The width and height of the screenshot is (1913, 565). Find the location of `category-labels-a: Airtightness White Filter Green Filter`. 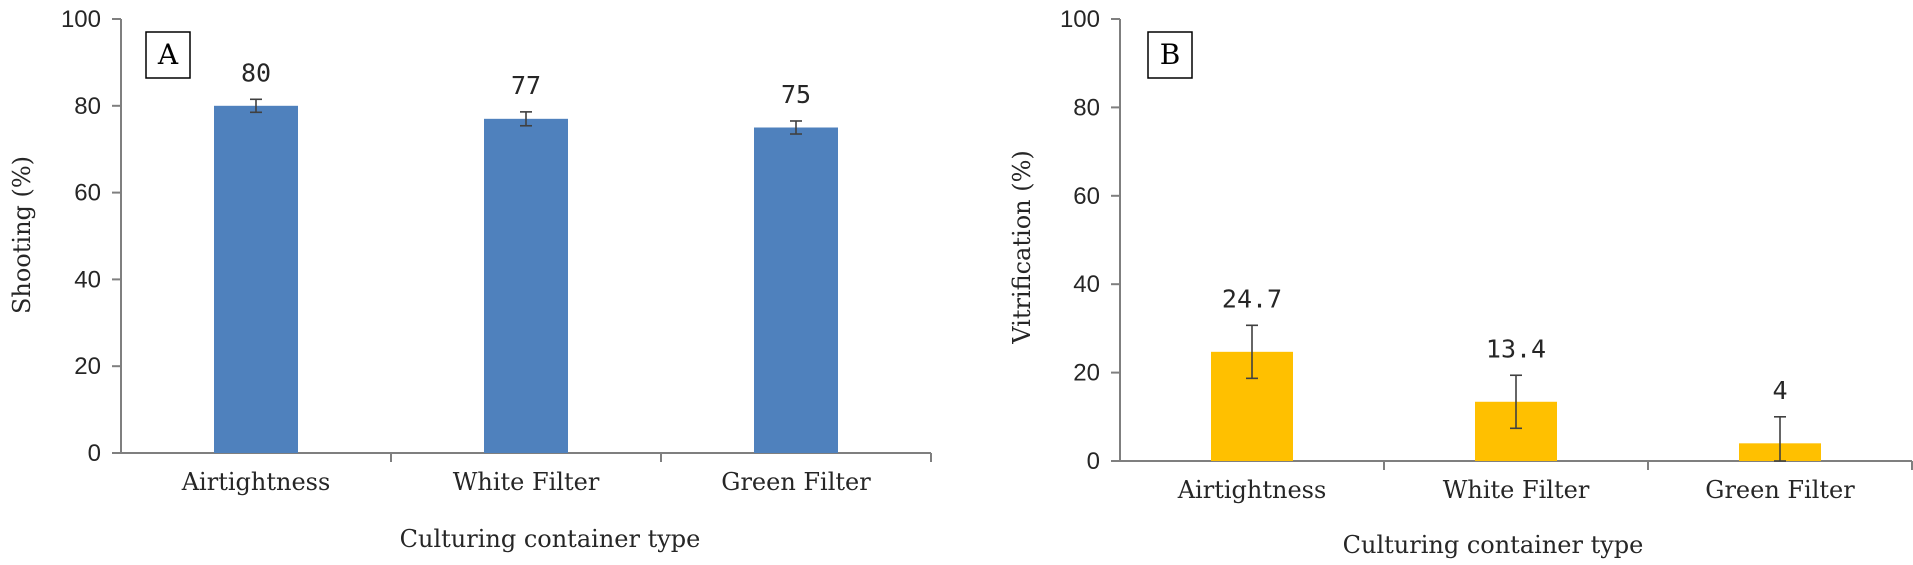

category-labels-a: Airtightness White Filter Green Filter is located at coordinates (526, 482).